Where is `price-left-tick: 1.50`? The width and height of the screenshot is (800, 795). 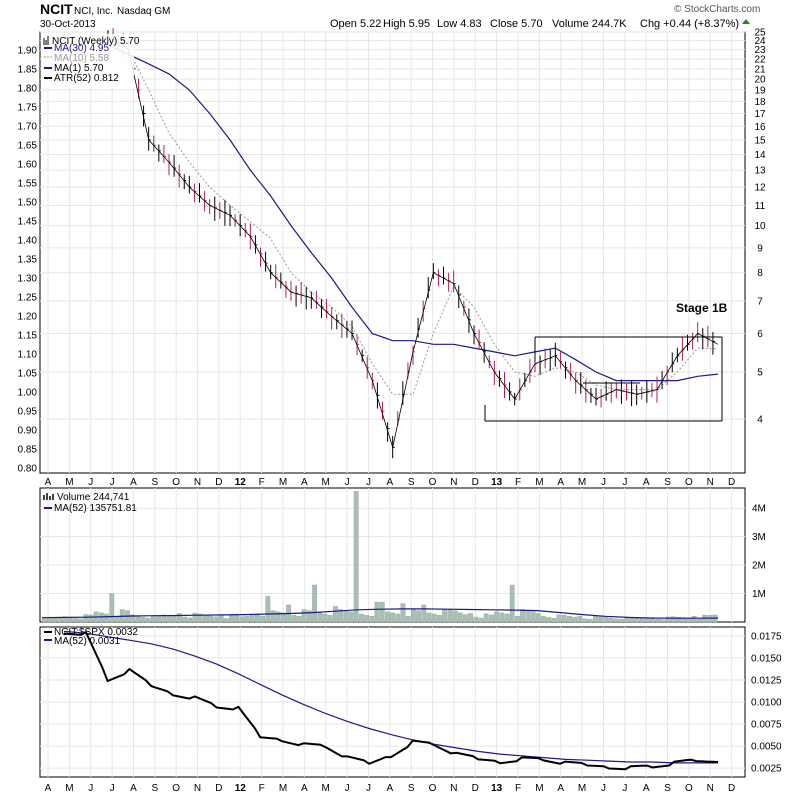 price-left-tick: 1.50 is located at coordinates (28, 203).